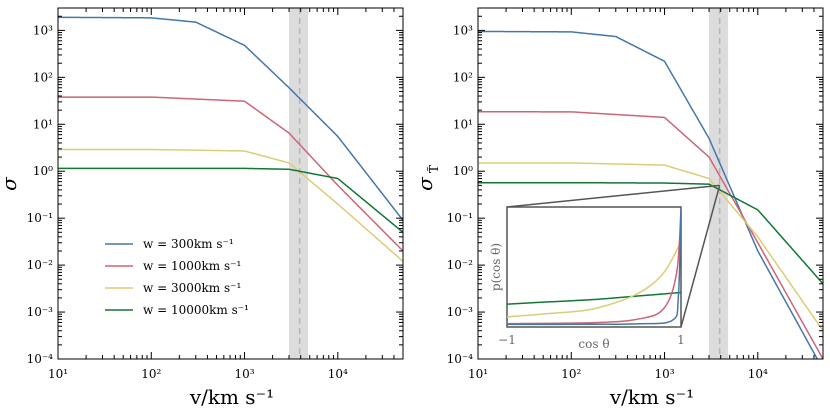 Image resolution: width=830 pixels, height=415 pixels. What do you see at coordinates (231, 397) in the screenshot?
I see `left-xlabel: v/km s⁻¹` at bounding box center [231, 397].